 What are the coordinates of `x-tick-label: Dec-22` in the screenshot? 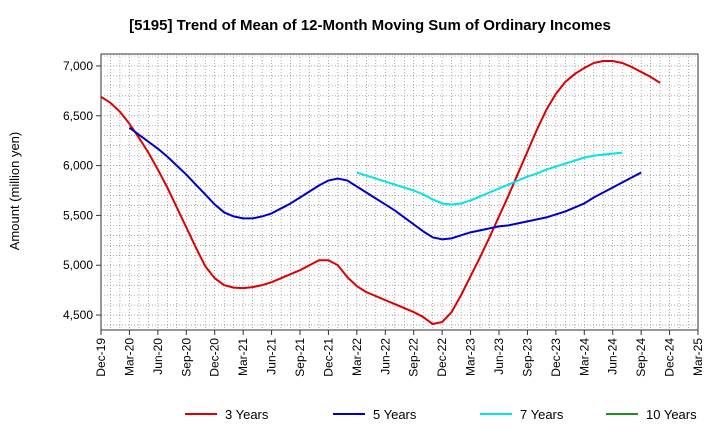 It's located at (442, 357).